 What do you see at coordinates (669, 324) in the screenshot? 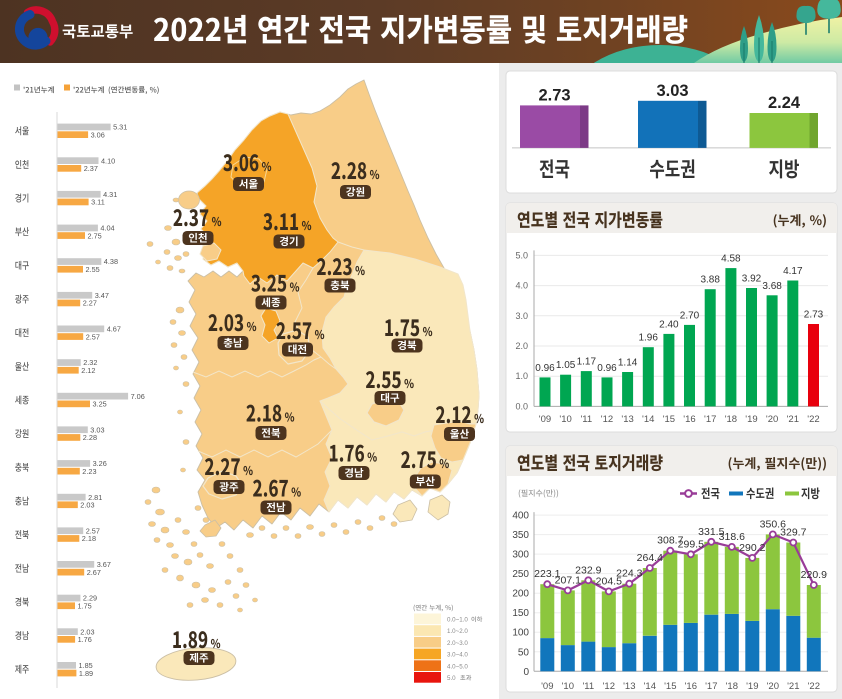
I see `svg-text: 2.40` at bounding box center [669, 324].